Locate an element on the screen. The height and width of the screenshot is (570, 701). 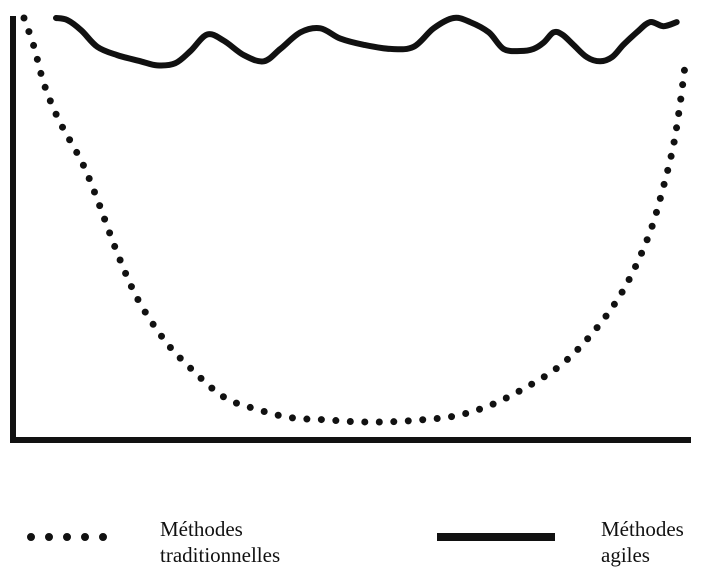
series-line-agile is located at coordinates (366, 41).